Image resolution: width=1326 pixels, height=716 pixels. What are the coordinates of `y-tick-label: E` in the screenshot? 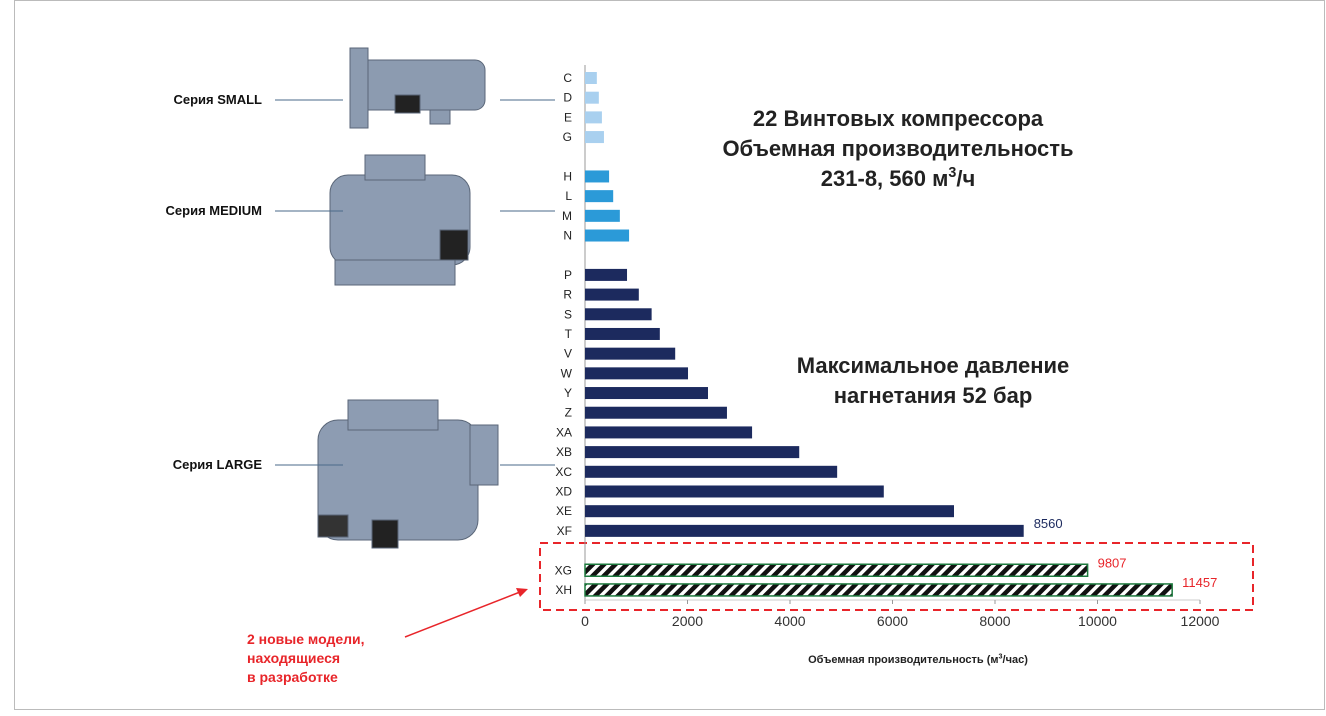 It's located at (568, 117).